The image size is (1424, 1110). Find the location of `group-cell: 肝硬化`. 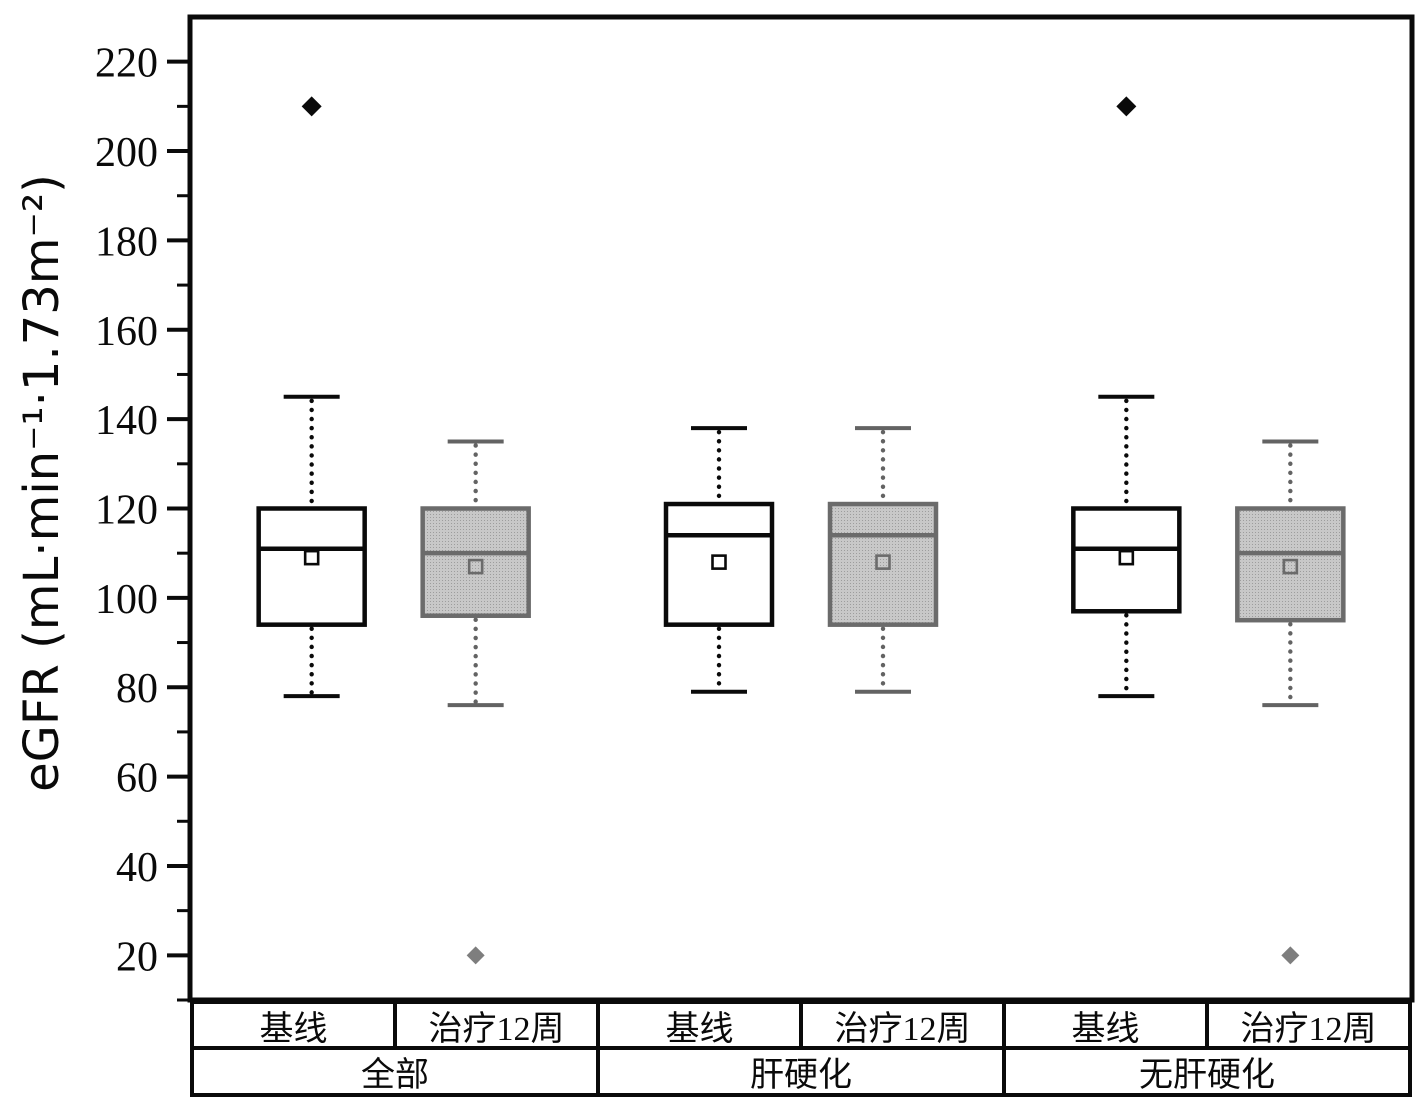

group-cell: 肝硬化 is located at coordinates (799, 1071).